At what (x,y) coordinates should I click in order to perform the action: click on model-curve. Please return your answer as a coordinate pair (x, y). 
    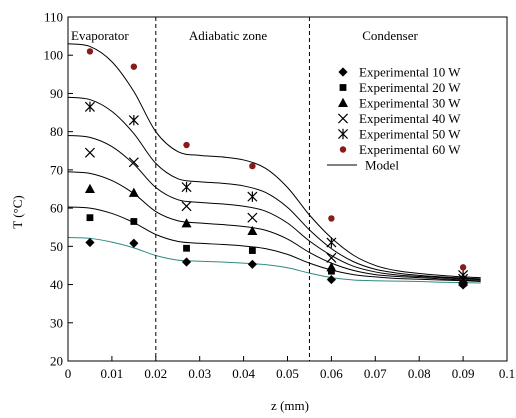
    Looking at the image, I should click on (274, 260).